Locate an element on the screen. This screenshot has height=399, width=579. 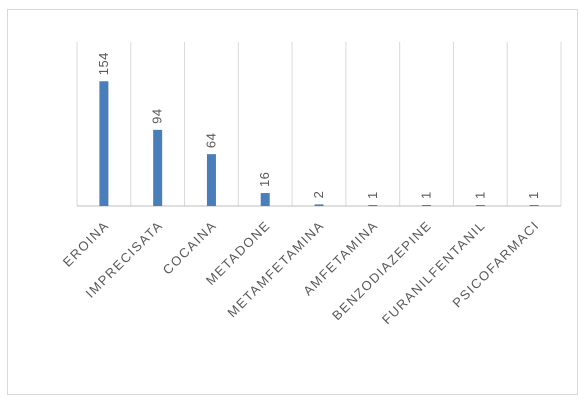
category-label: FURANILFENTANIL is located at coordinates (434, 273).